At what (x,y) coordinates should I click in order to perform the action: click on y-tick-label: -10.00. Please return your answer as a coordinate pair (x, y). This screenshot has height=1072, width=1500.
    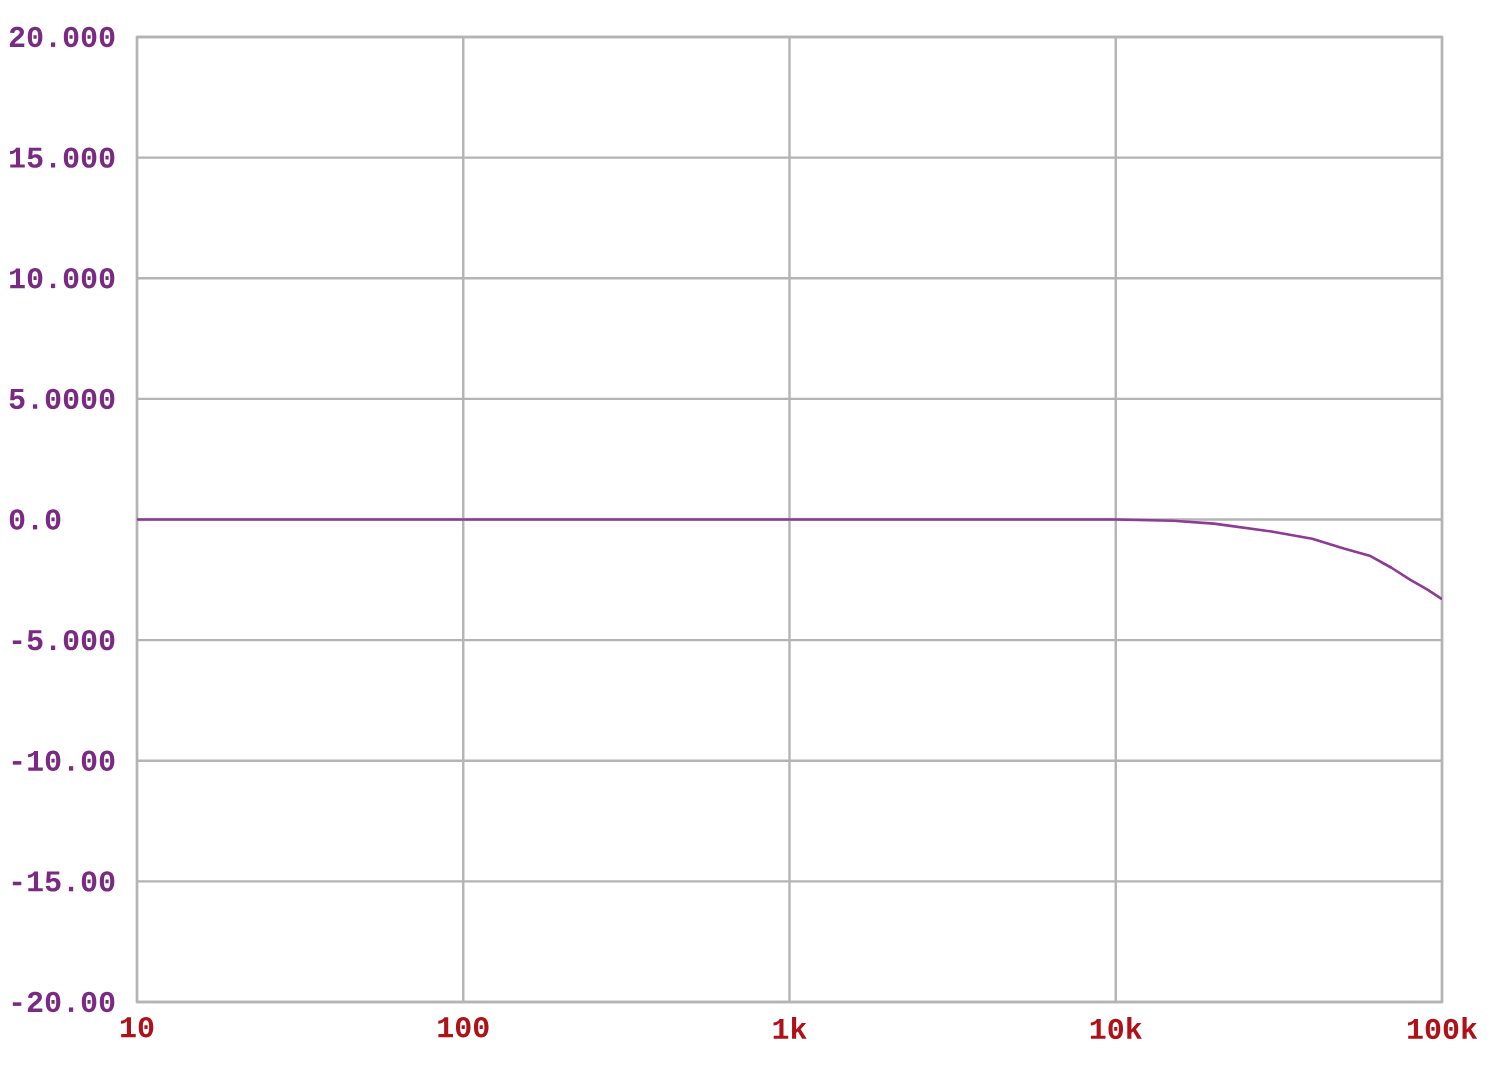
    Looking at the image, I should click on (63, 760).